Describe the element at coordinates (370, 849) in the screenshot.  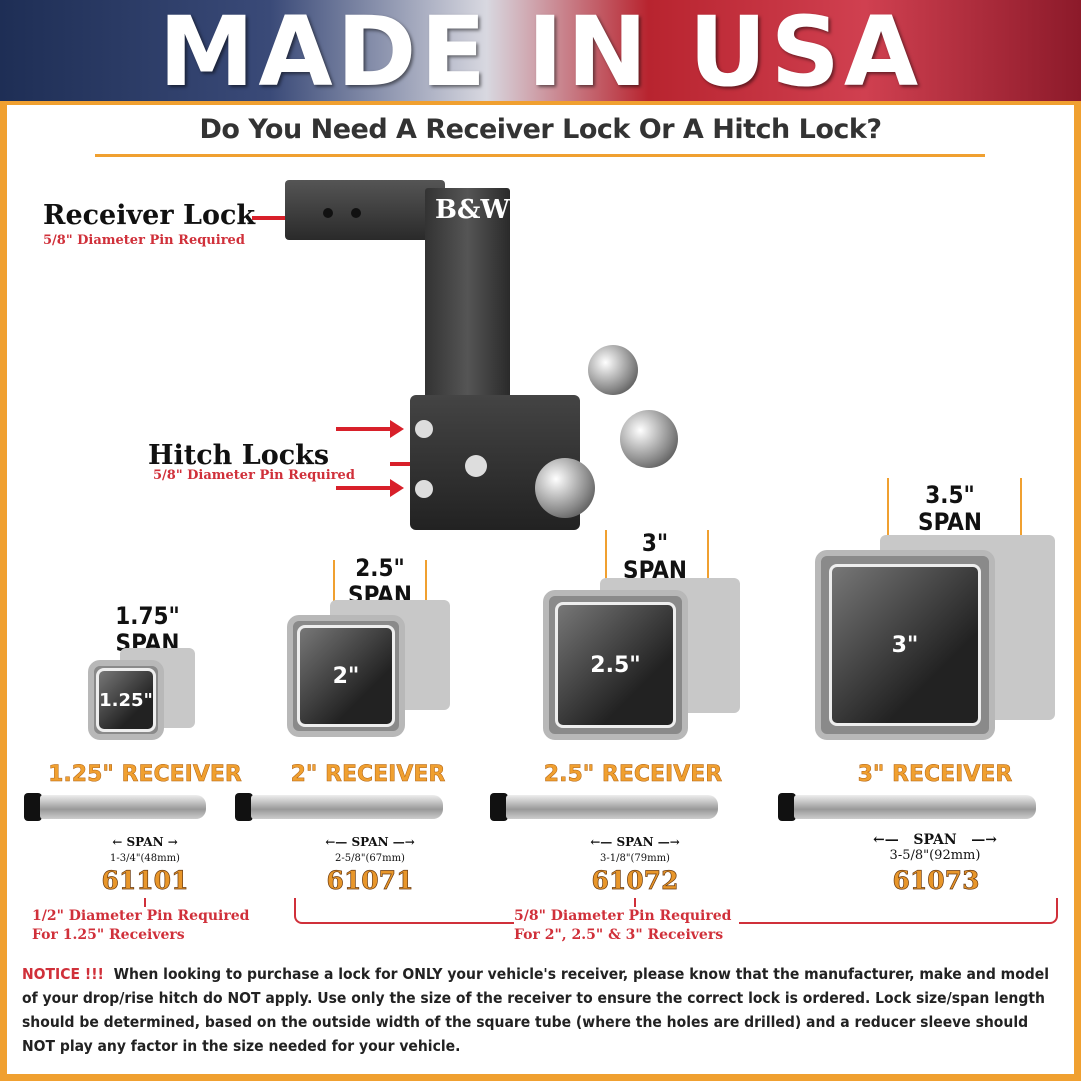
I see `pin-span: ←— SPAN —→ 2-5/8"(67mm)` at that location.